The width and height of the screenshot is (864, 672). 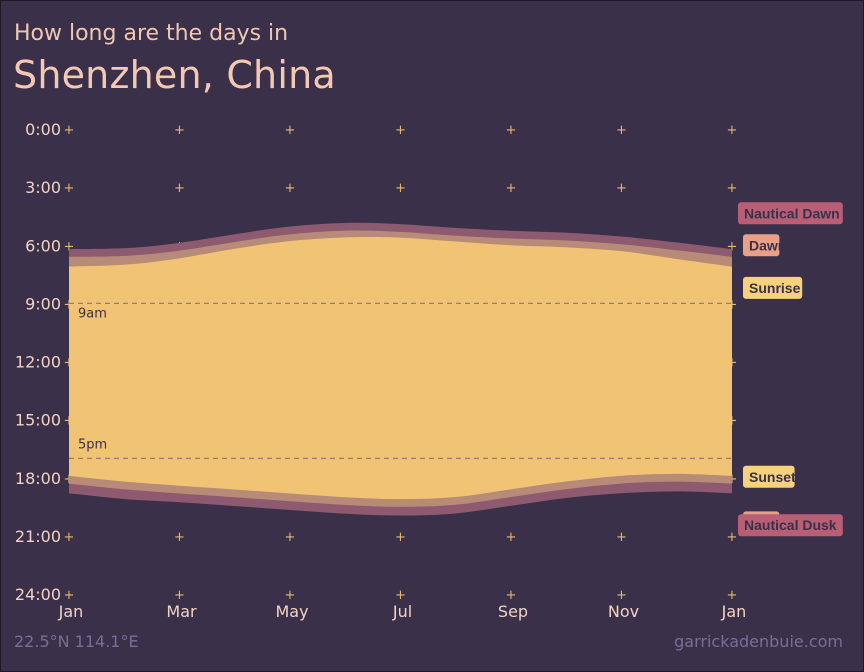 I want to click on y-tick-label: 0:00, so click(x=43, y=129).